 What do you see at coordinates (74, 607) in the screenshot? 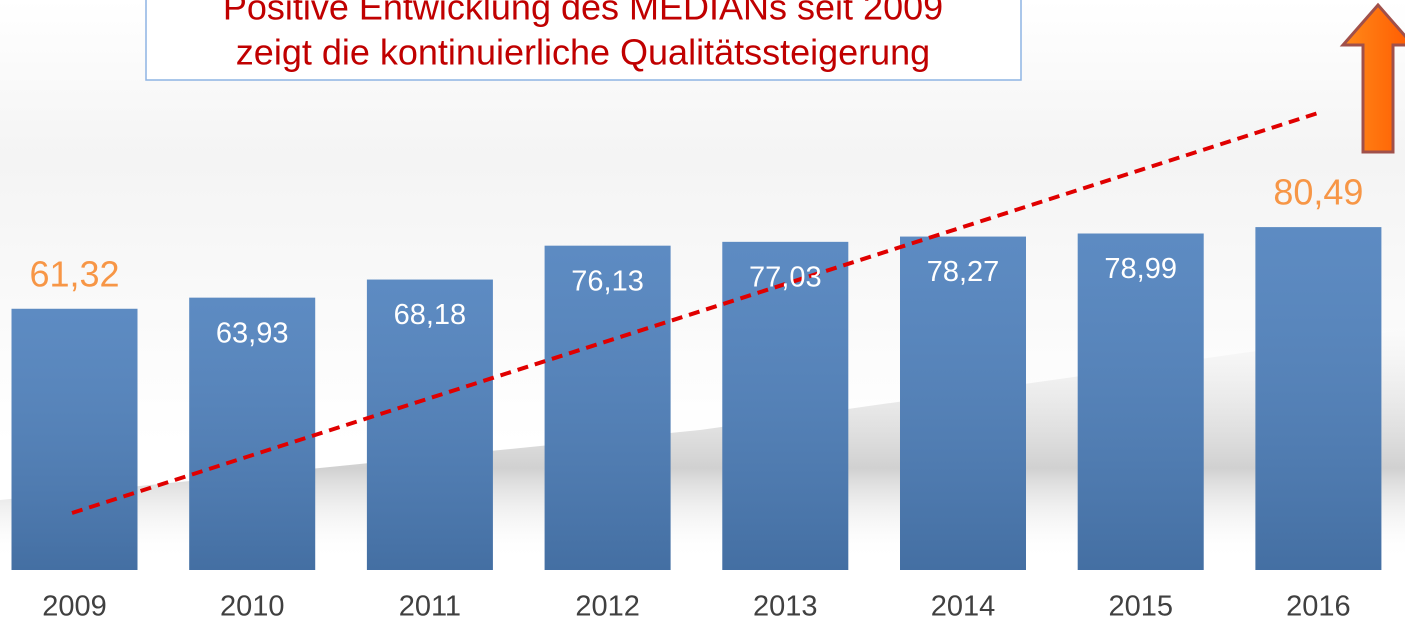
I see `x-tick-label: 2009` at bounding box center [74, 607].